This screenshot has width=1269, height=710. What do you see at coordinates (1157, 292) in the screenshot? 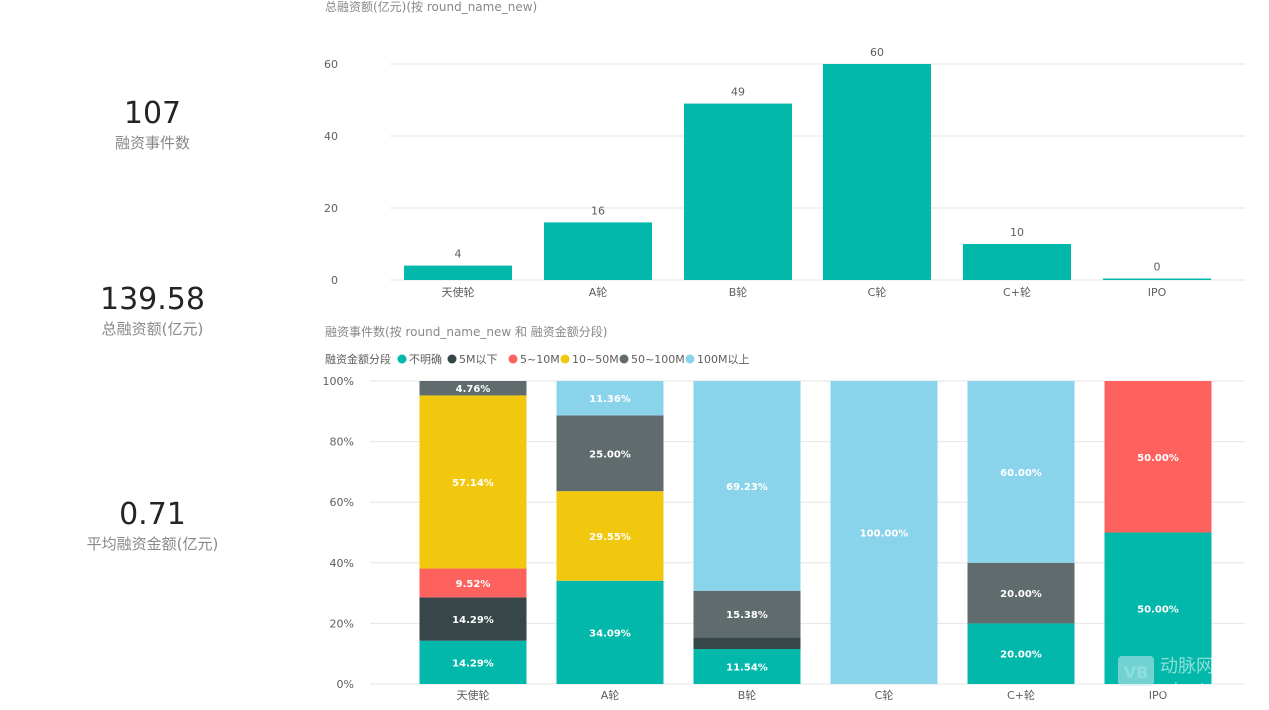
I see `chart1-x-tick: IPO` at bounding box center [1157, 292].